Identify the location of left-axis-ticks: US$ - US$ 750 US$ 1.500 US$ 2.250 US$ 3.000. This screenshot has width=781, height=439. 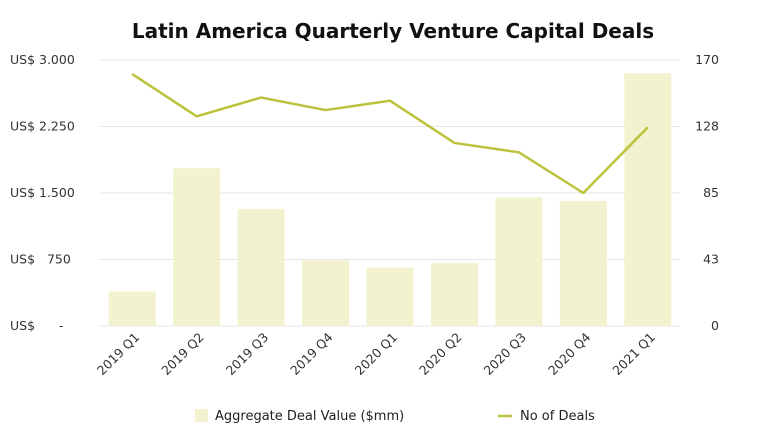
(42, 192).